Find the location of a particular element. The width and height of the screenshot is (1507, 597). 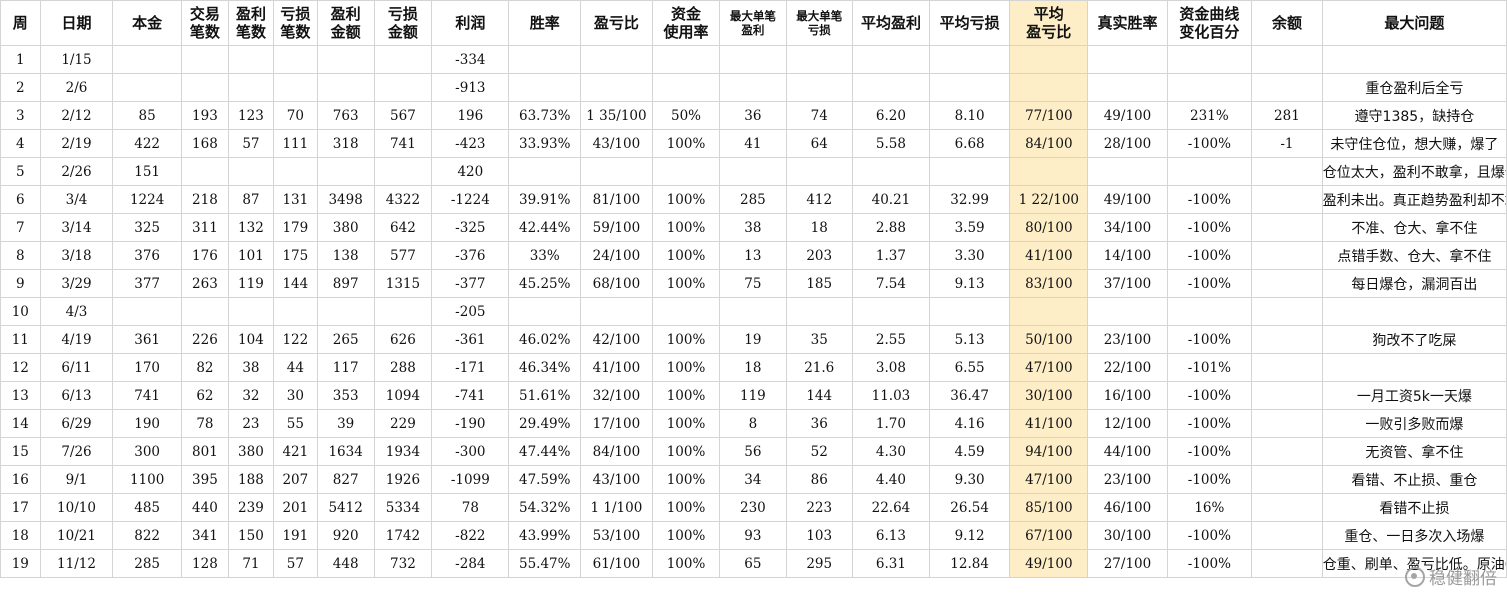

cell-date: 4/3 is located at coordinates (76, 311).